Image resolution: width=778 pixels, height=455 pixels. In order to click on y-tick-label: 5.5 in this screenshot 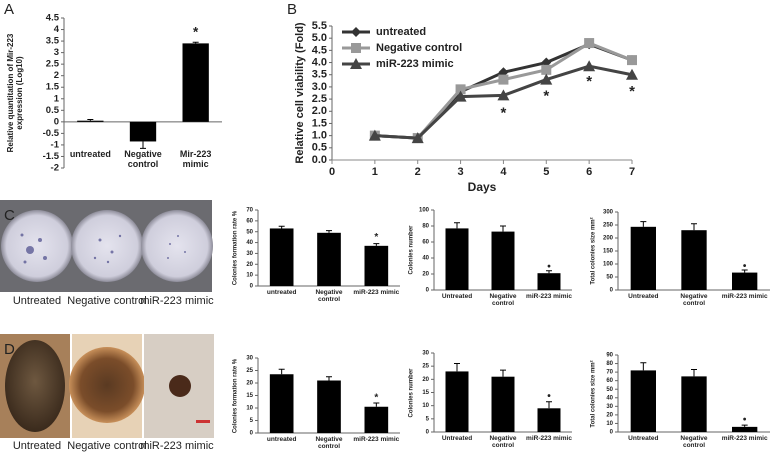, I will do `click(319, 26)`.